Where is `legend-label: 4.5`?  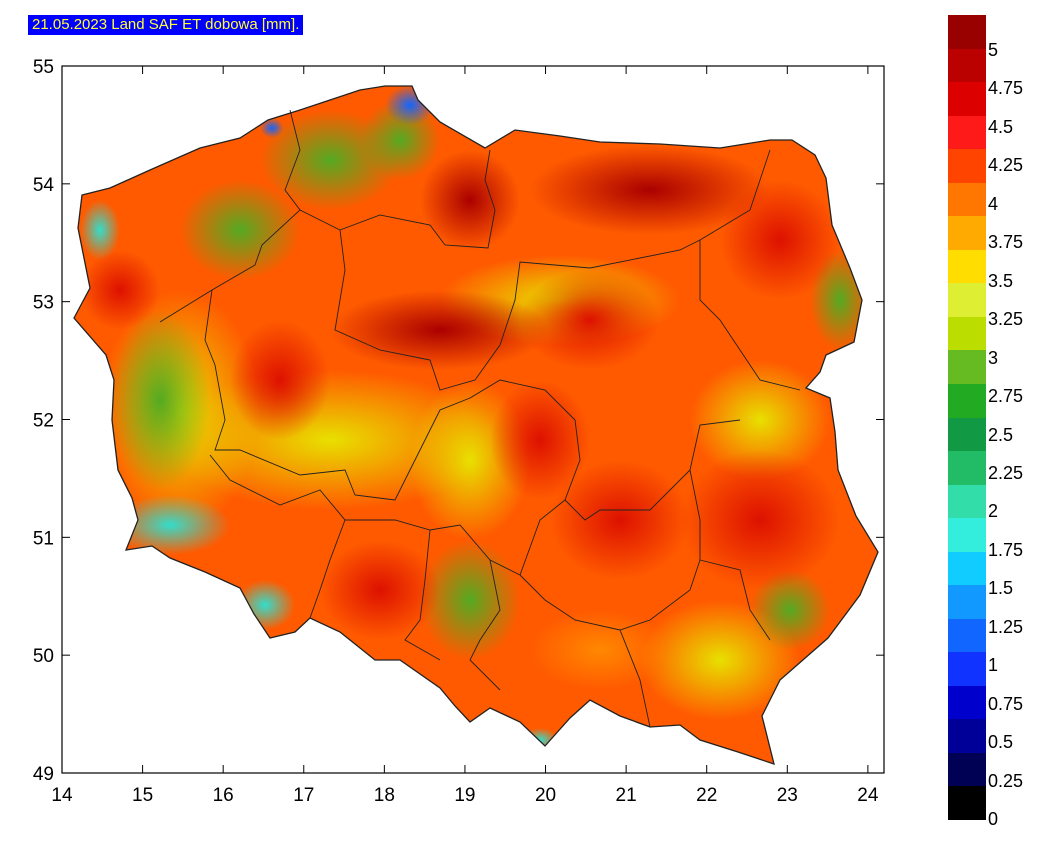 legend-label: 4.5 is located at coordinates (1001, 126).